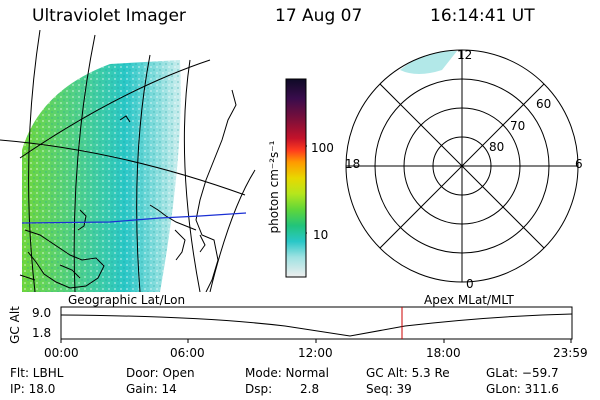  Describe the element at coordinates (428, 62) in the screenshot. I see `polar-emission-patch` at that location.